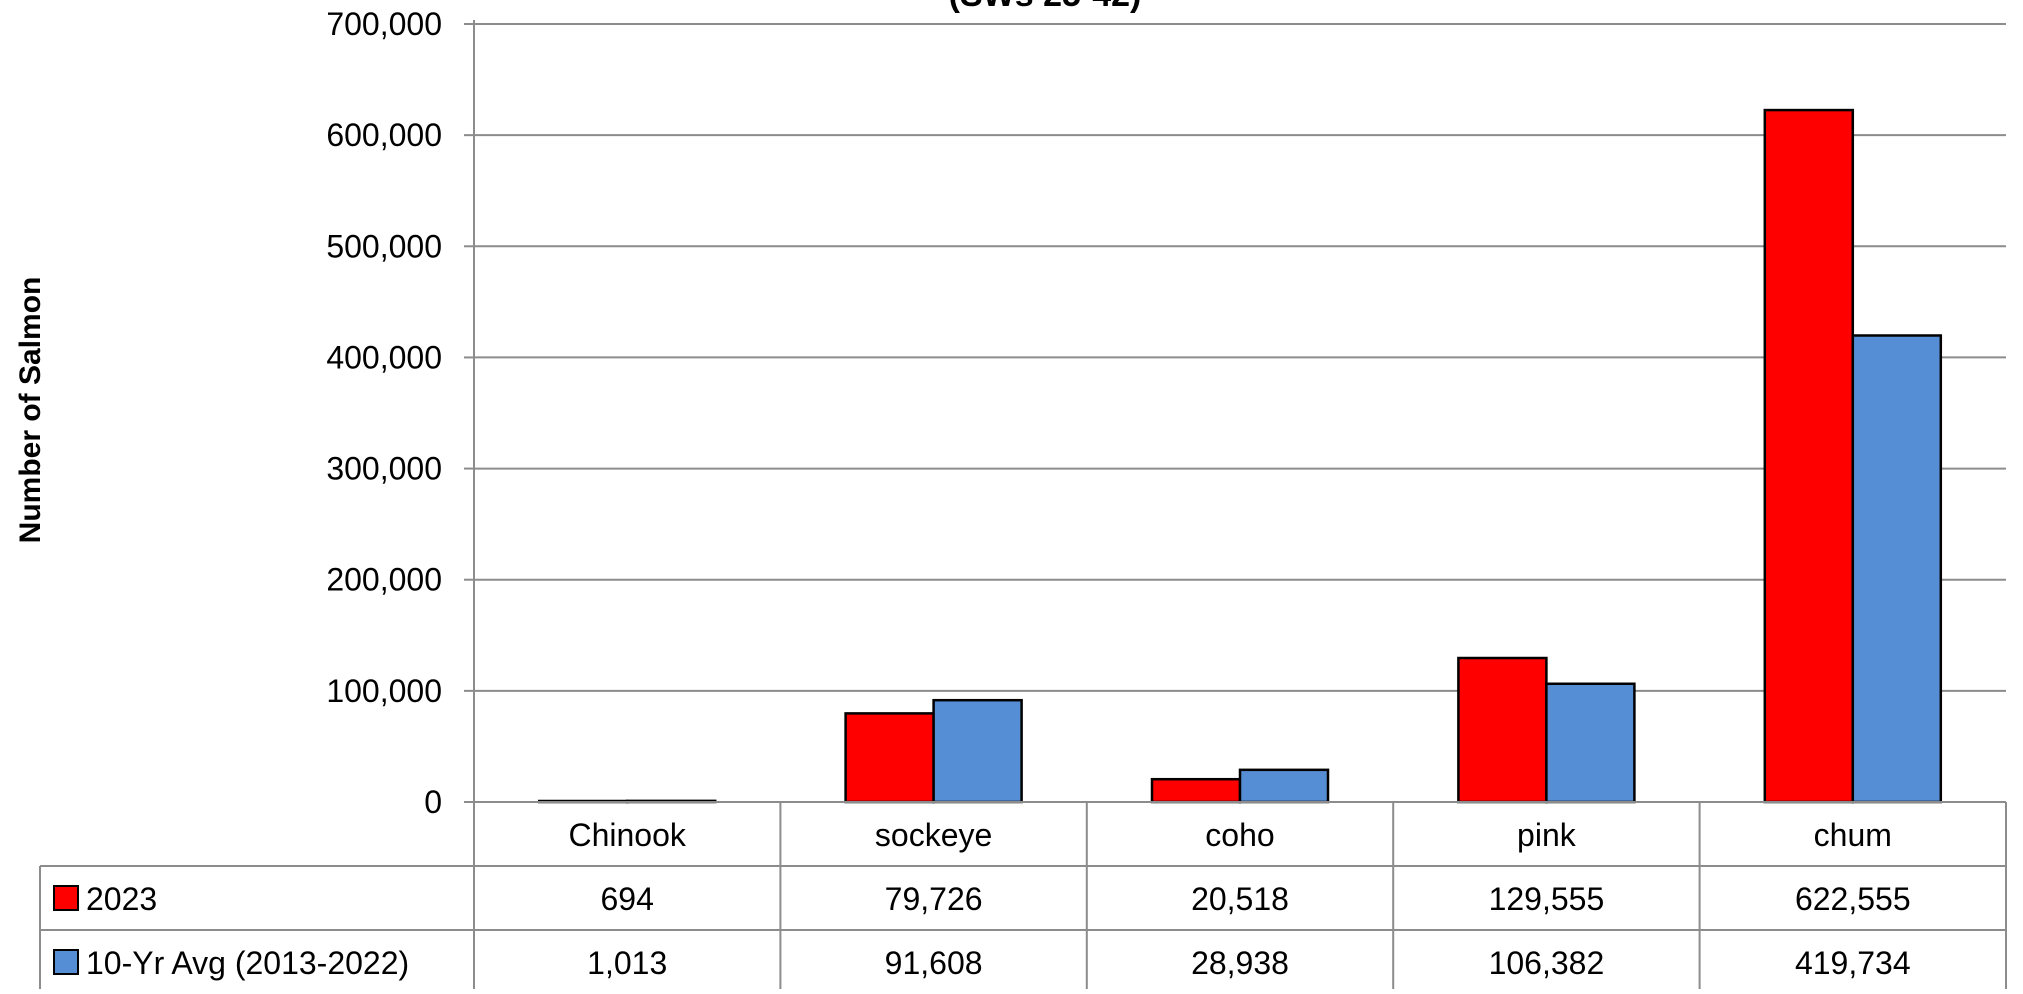 The image size is (2023, 994). I want to click on legend-series-name: 10-Yr Avg (2013-2022), so click(247, 963).